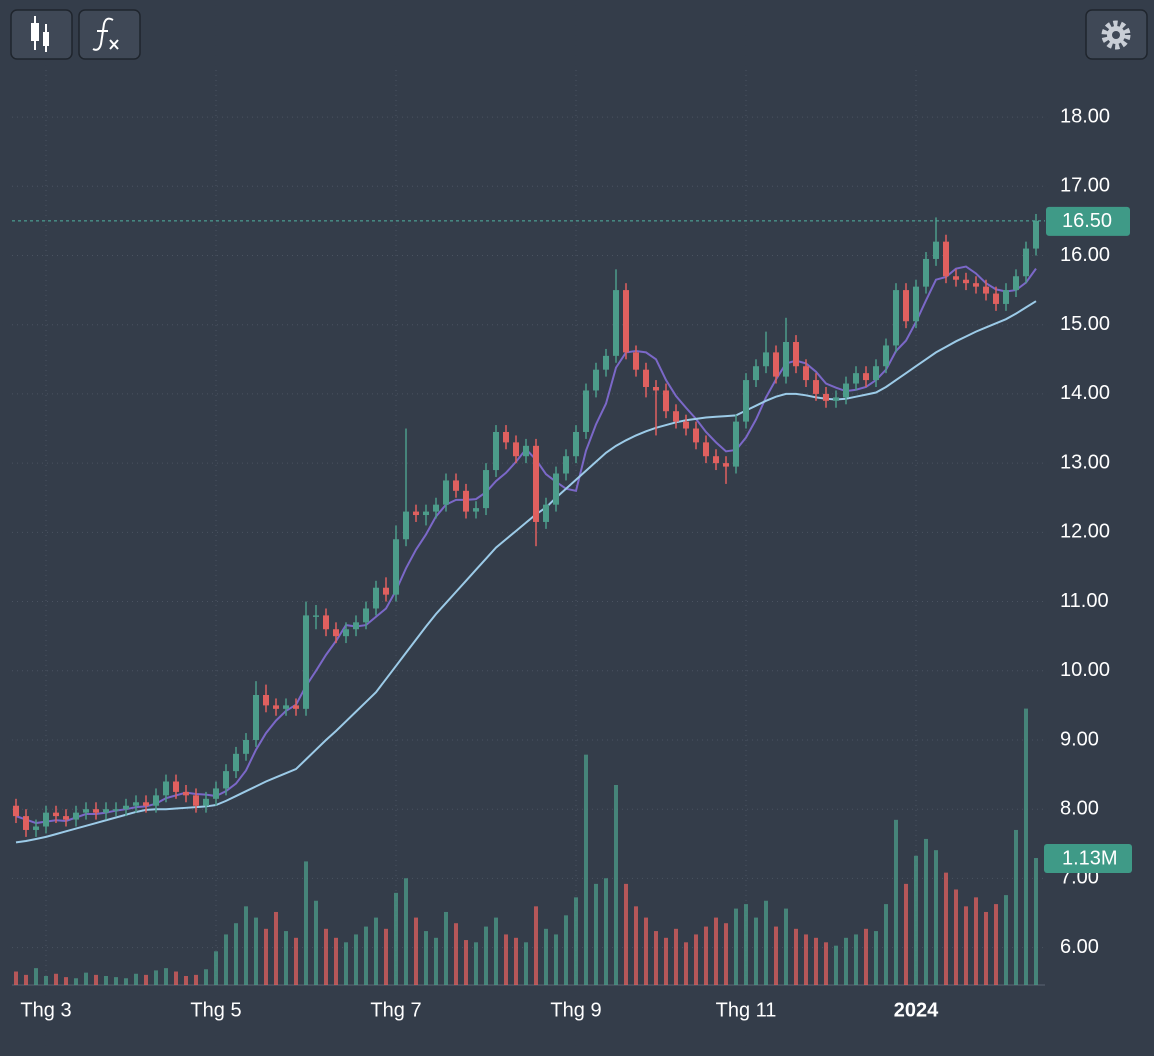 The width and height of the screenshot is (1154, 1056). Describe the element at coordinates (1079, 808) in the screenshot. I see `y-tick-label: 8.00` at that location.